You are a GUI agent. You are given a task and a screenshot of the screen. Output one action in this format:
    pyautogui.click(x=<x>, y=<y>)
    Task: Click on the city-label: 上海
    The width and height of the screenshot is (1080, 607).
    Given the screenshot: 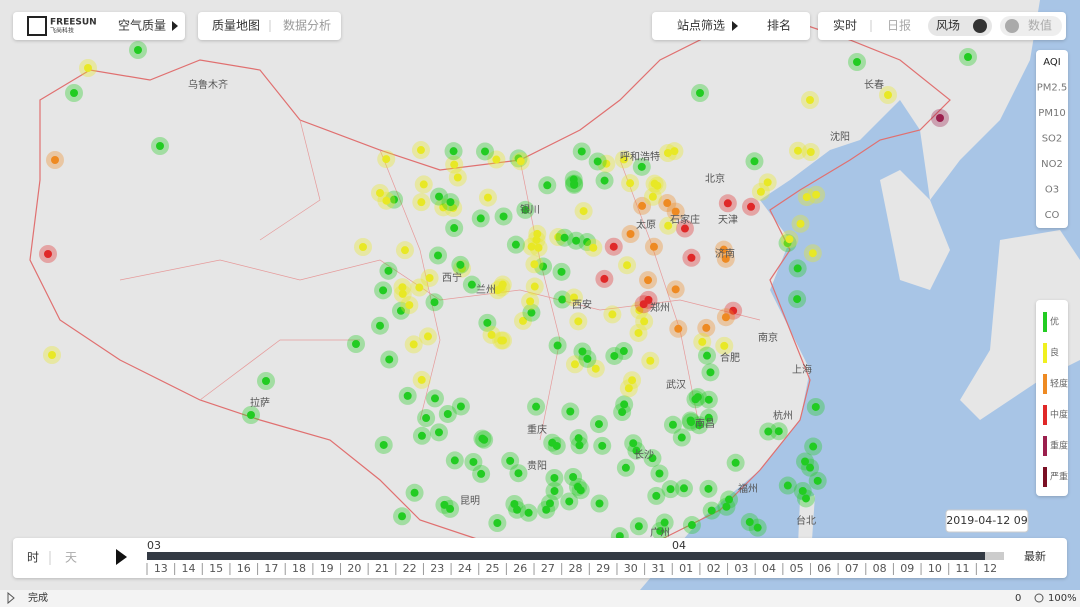 What is the action you would take?
    pyautogui.click(x=802, y=369)
    